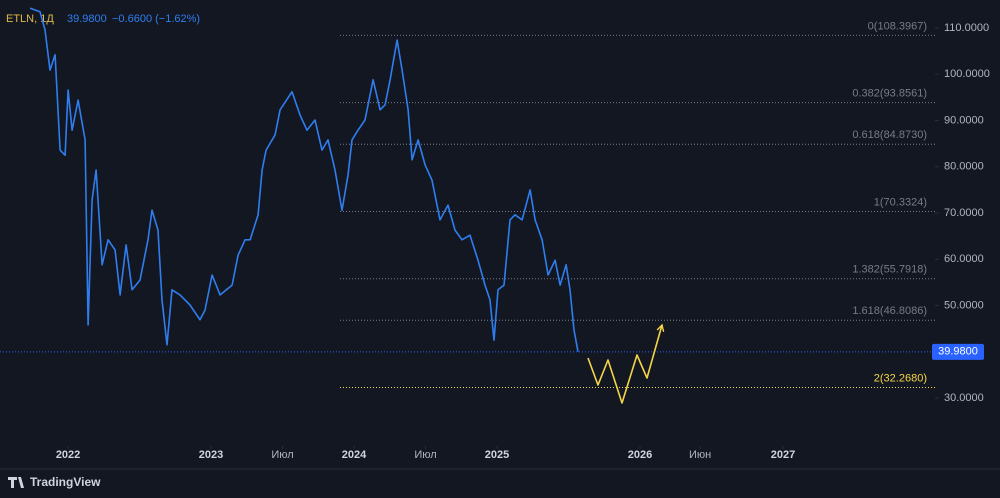  I want to click on x-tick-label: 2024, so click(354, 455).